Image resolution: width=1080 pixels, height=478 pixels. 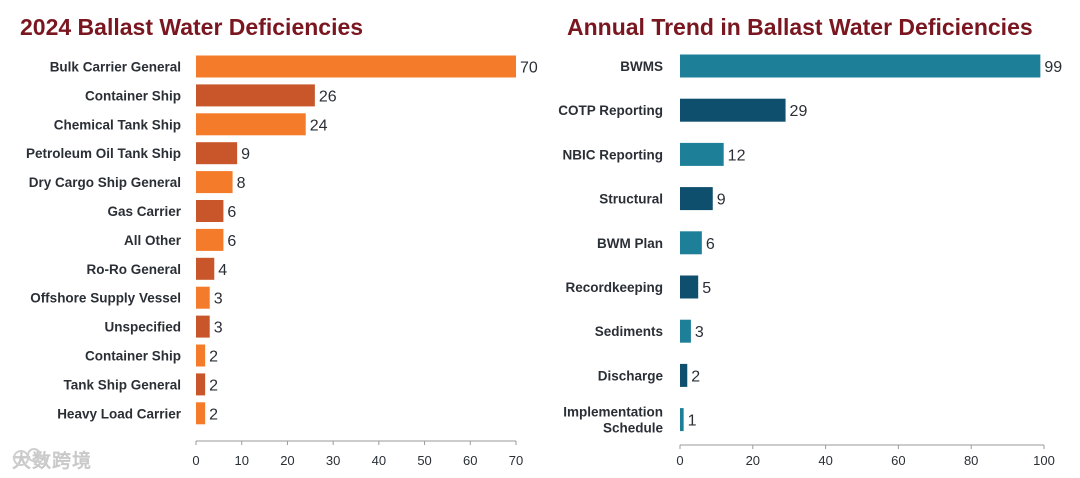 I want to click on right-value-label: 9, so click(x=721, y=200).